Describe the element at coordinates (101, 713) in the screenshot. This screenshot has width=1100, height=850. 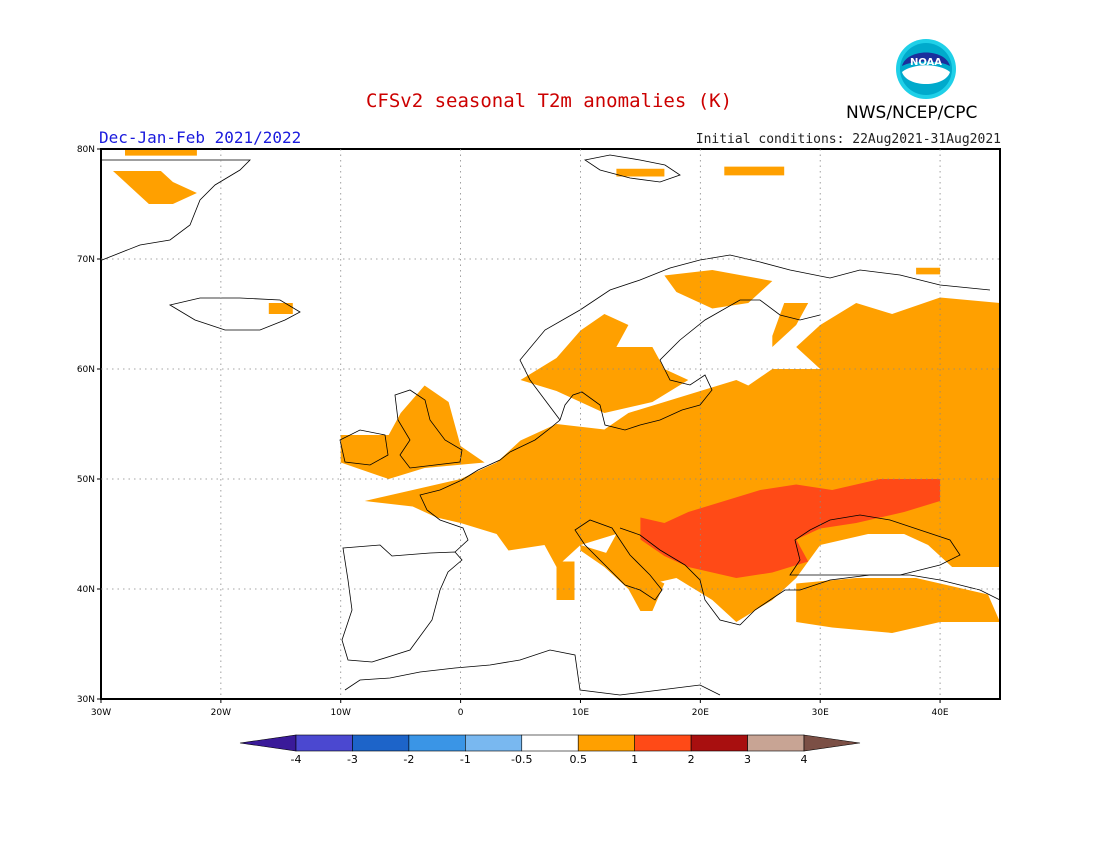
I see `lon-tick-label: 30W` at that location.